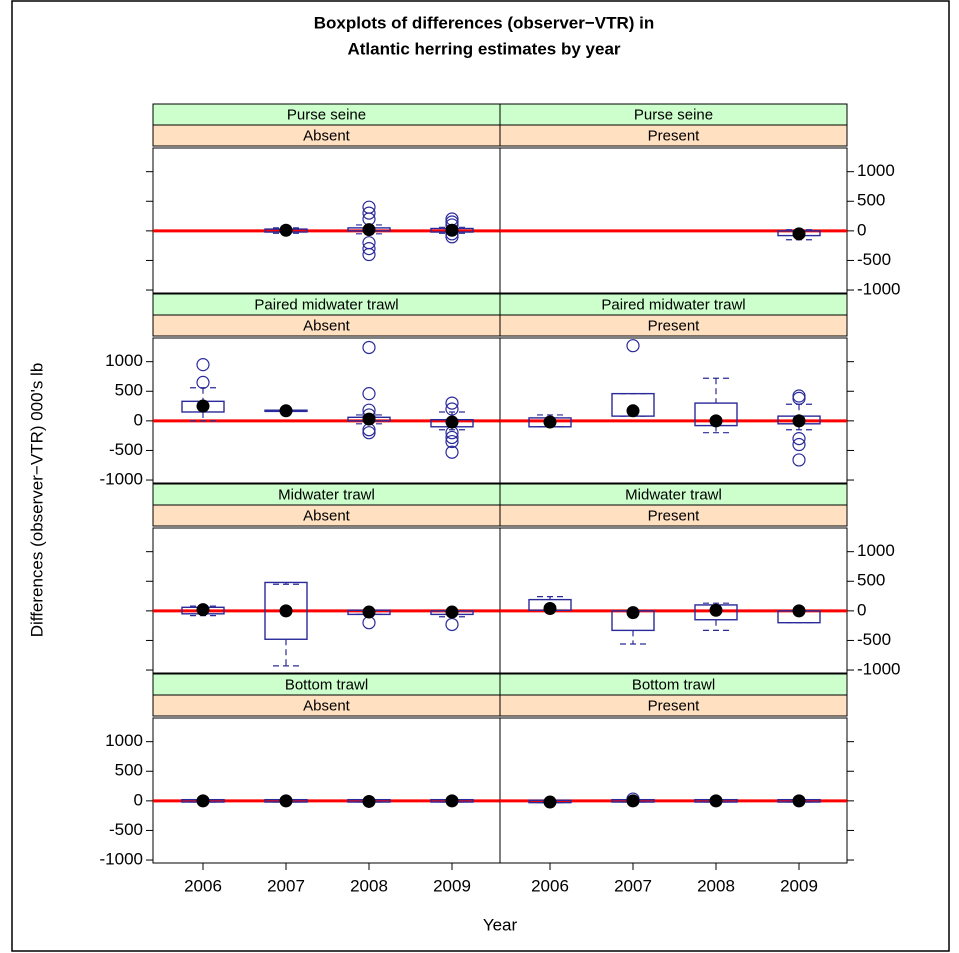 The image size is (959, 953). I want to click on box, so click(286, 610).